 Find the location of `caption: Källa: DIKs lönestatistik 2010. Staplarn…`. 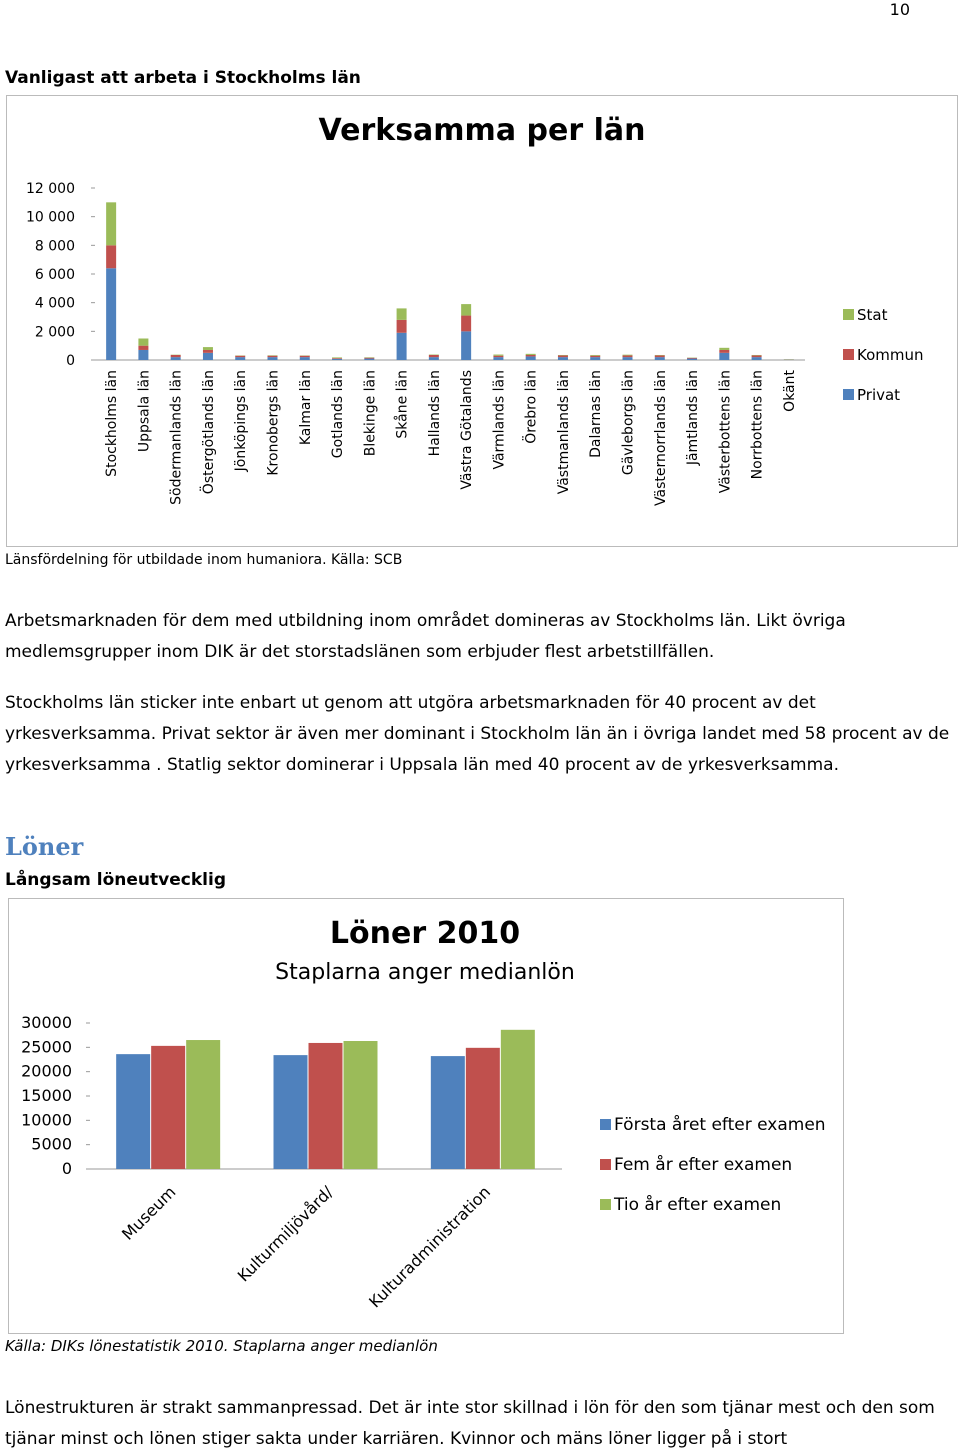

caption: Källa: DIKs lönestatistik 2010. Staplarn… is located at coordinates (221, 1346).